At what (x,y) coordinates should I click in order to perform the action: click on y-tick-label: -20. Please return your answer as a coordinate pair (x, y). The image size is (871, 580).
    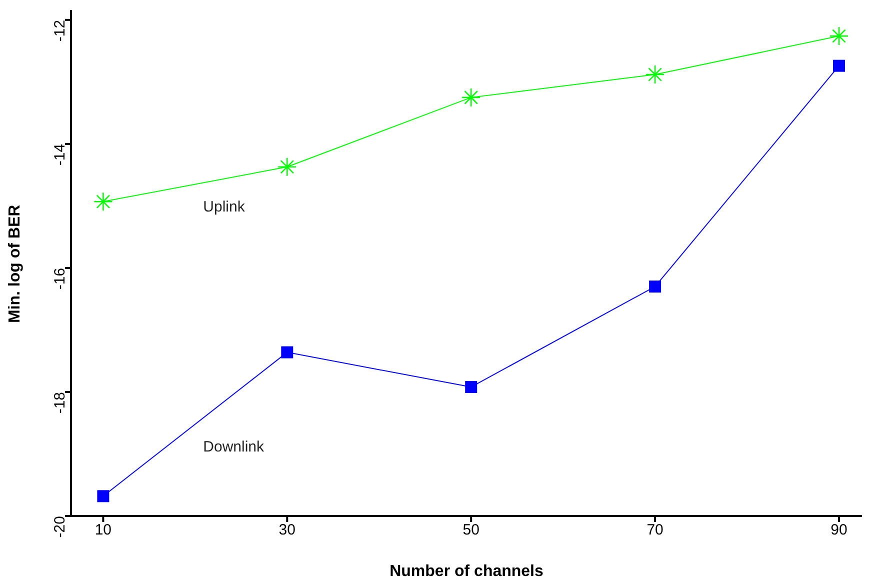
    Looking at the image, I should click on (59, 527).